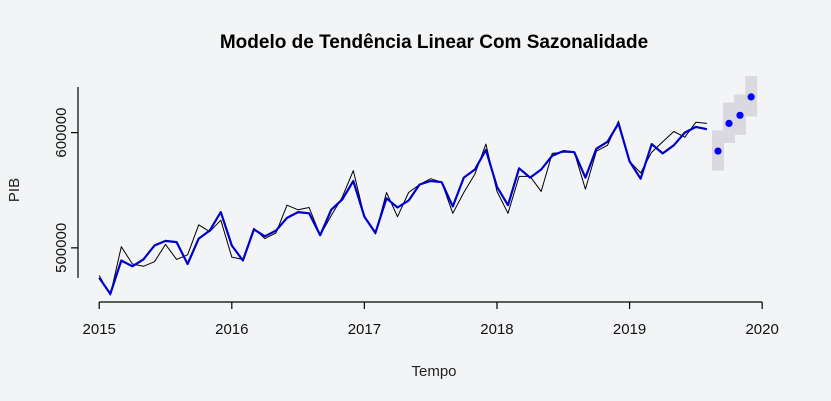 This screenshot has height=401, width=831. What do you see at coordinates (61, 133) in the screenshot?
I see `y-tick-label: 600000` at bounding box center [61, 133].